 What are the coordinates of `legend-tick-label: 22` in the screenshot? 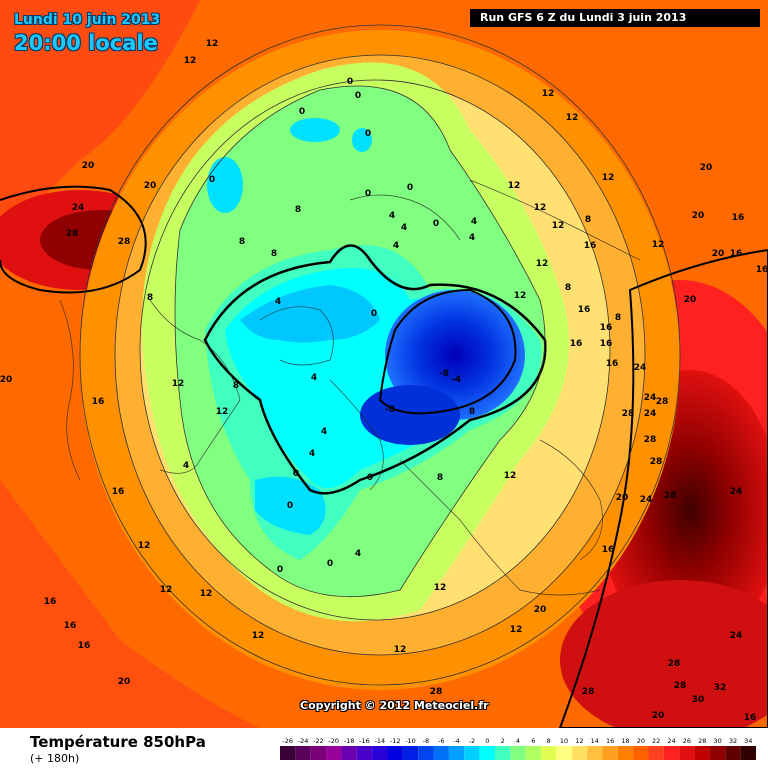 It's located at (656, 741).